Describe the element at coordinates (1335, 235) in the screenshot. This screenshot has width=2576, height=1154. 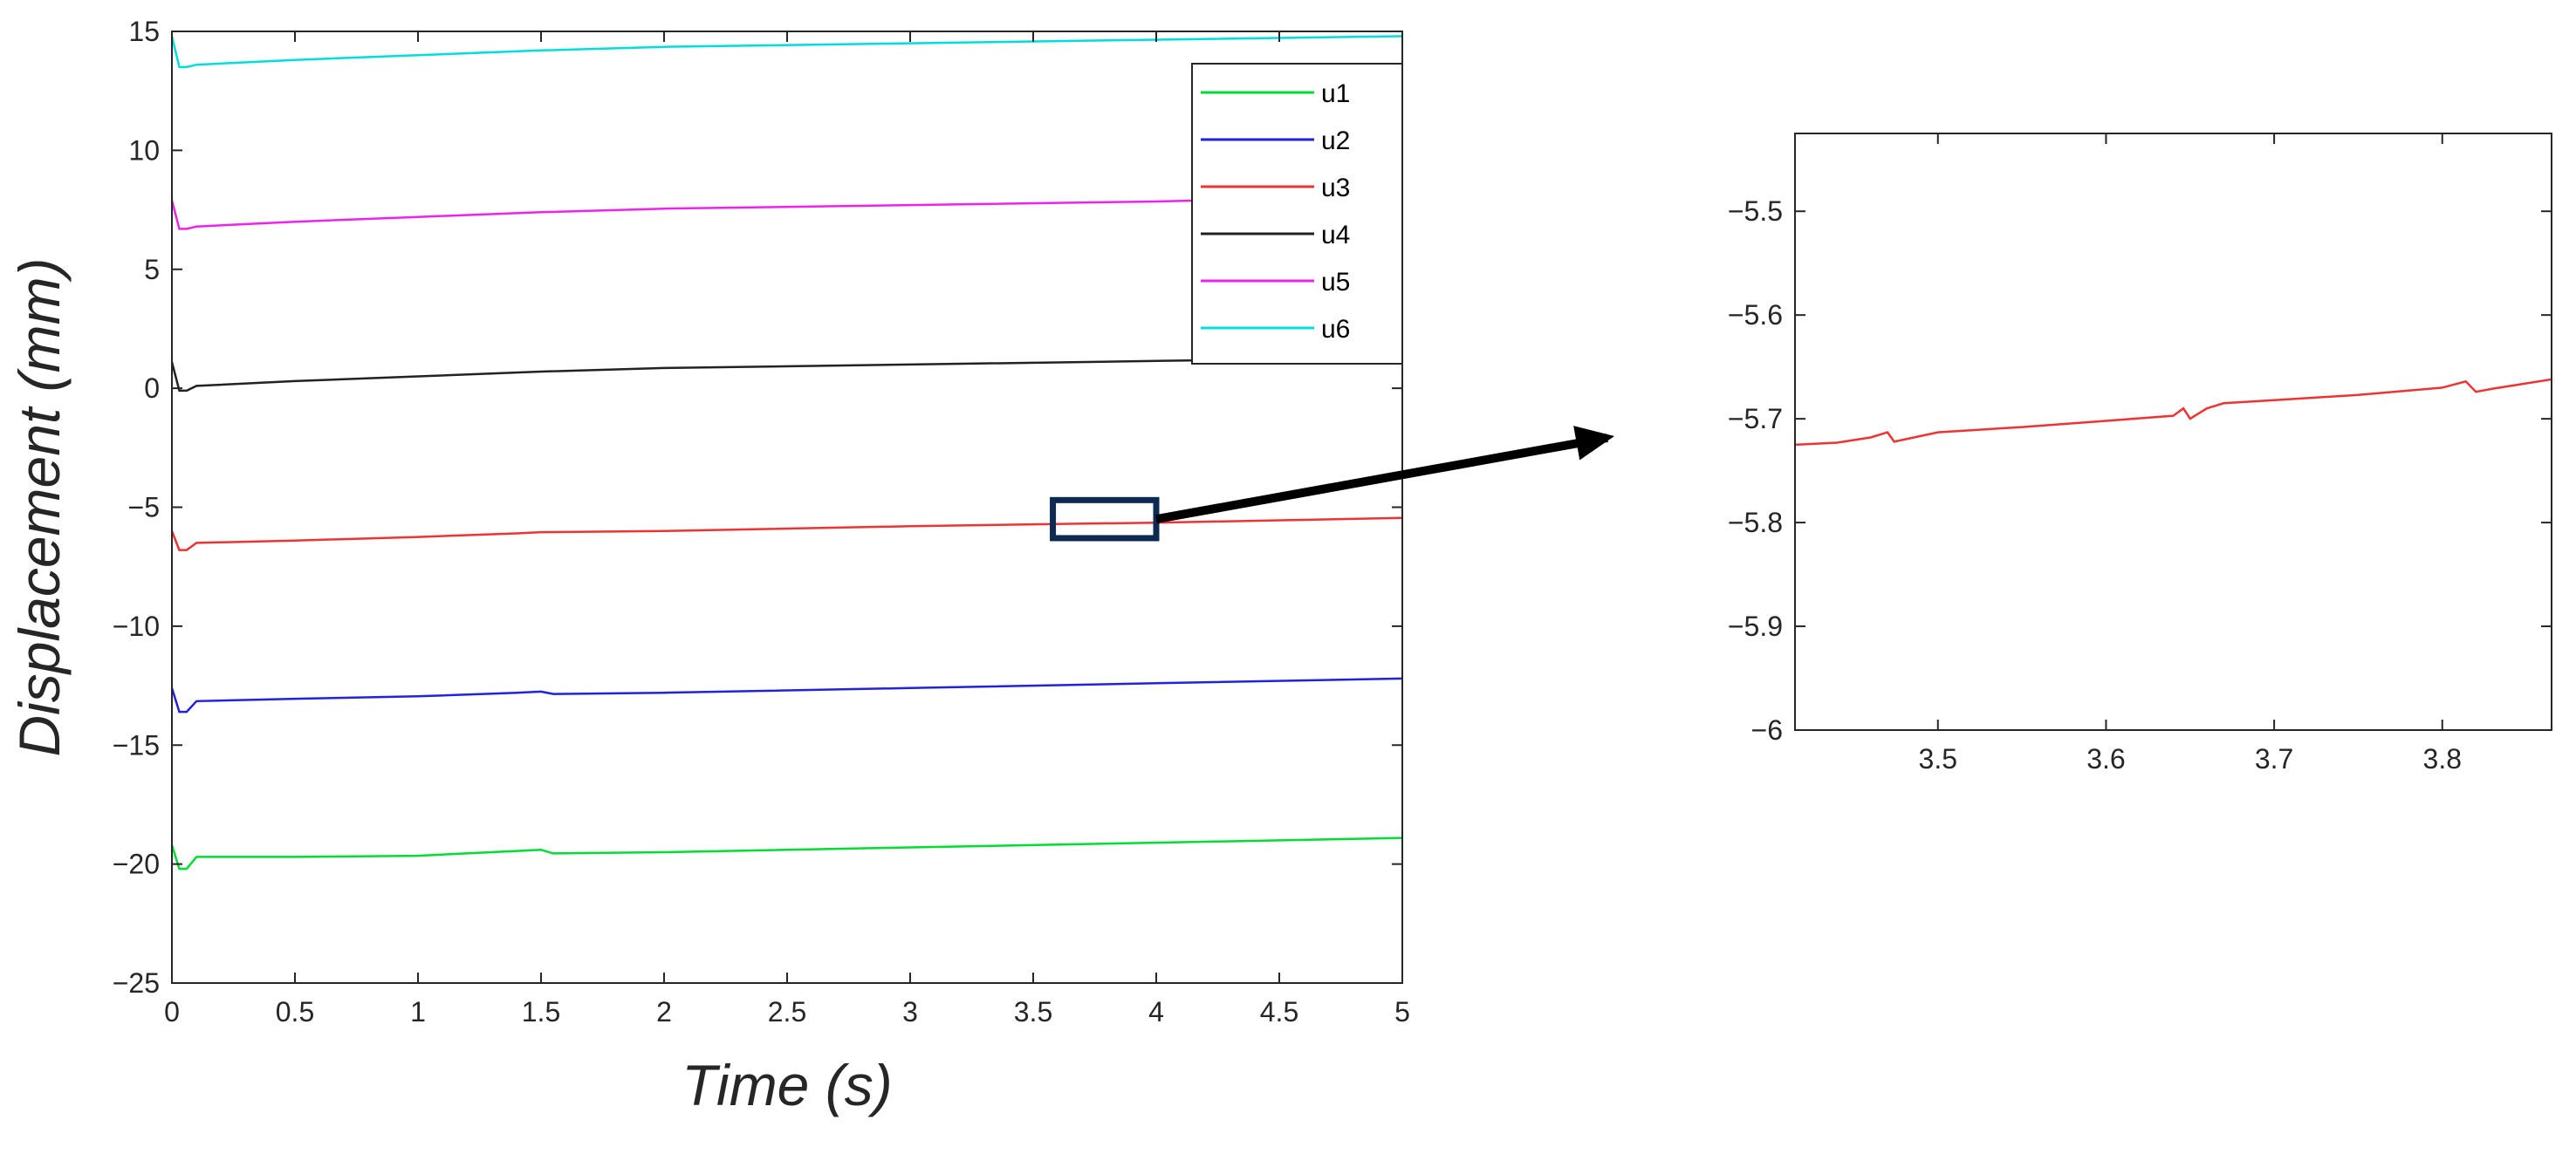
I see `legend-label-u4: u4` at that location.